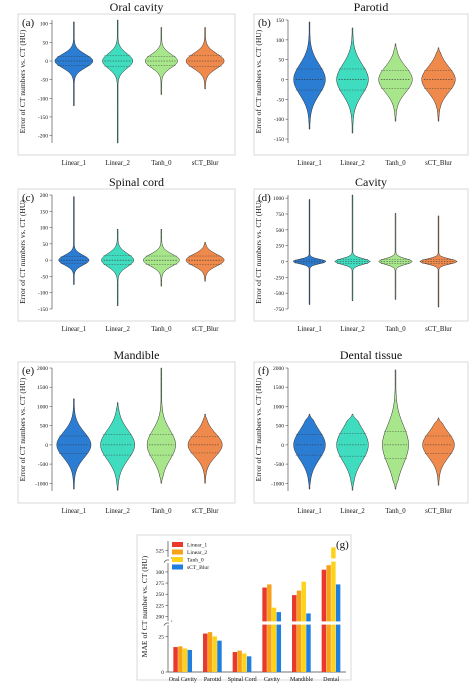  Describe the element at coordinates (301, 680) in the screenshot. I see `x-tick-label: Mandible` at that location.